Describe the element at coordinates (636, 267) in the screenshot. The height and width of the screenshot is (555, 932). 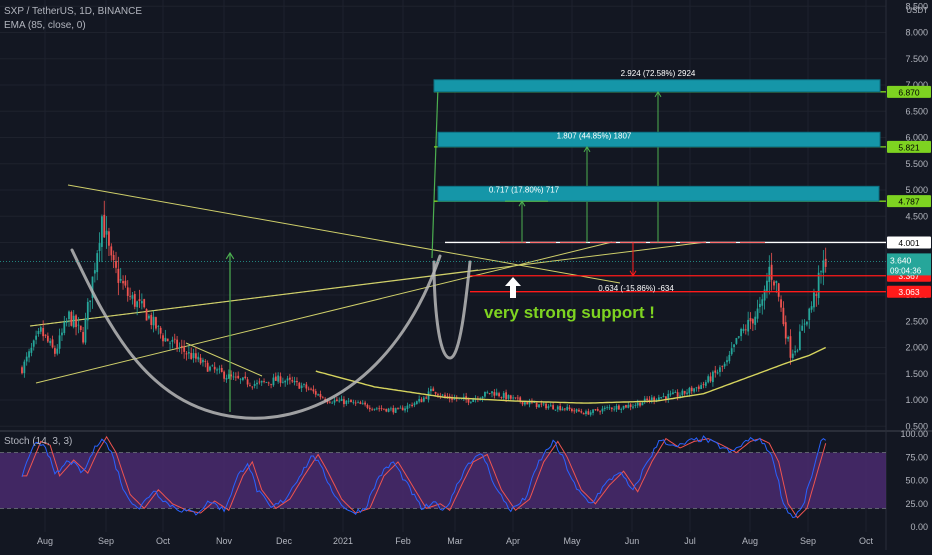
I see `measurement: 0.634 (-15.86%) -634` at that location.